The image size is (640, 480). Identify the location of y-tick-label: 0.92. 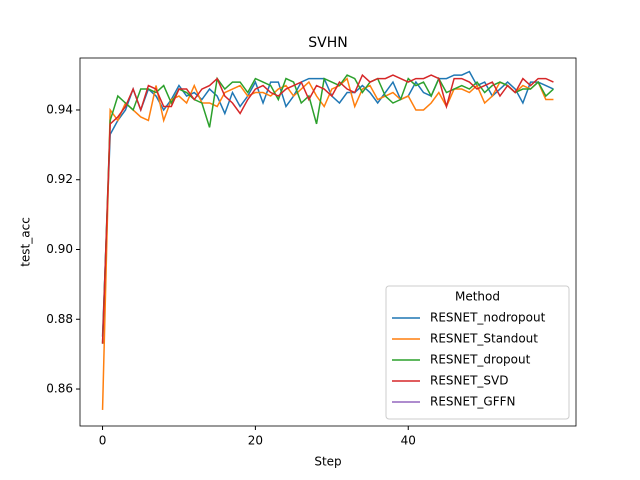
(59, 179).